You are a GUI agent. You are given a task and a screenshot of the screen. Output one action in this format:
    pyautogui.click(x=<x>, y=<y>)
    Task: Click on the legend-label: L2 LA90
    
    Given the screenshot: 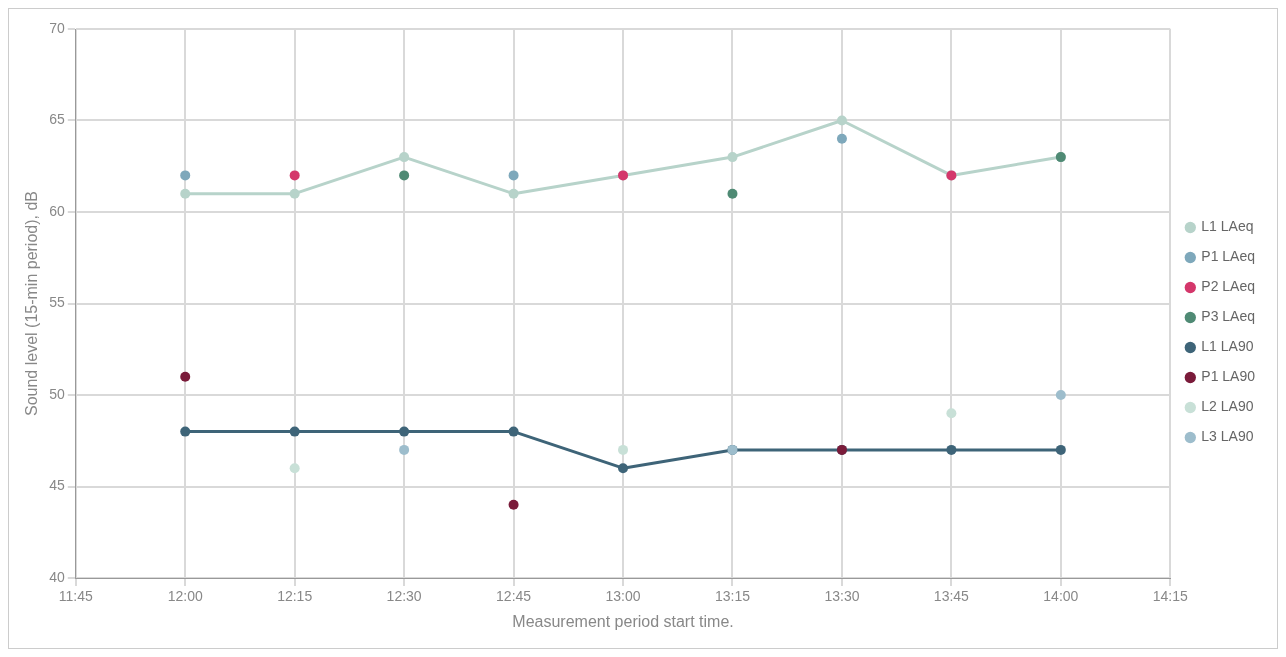 What is the action you would take?
    pyautogui.click(x=1227, y=406)
    